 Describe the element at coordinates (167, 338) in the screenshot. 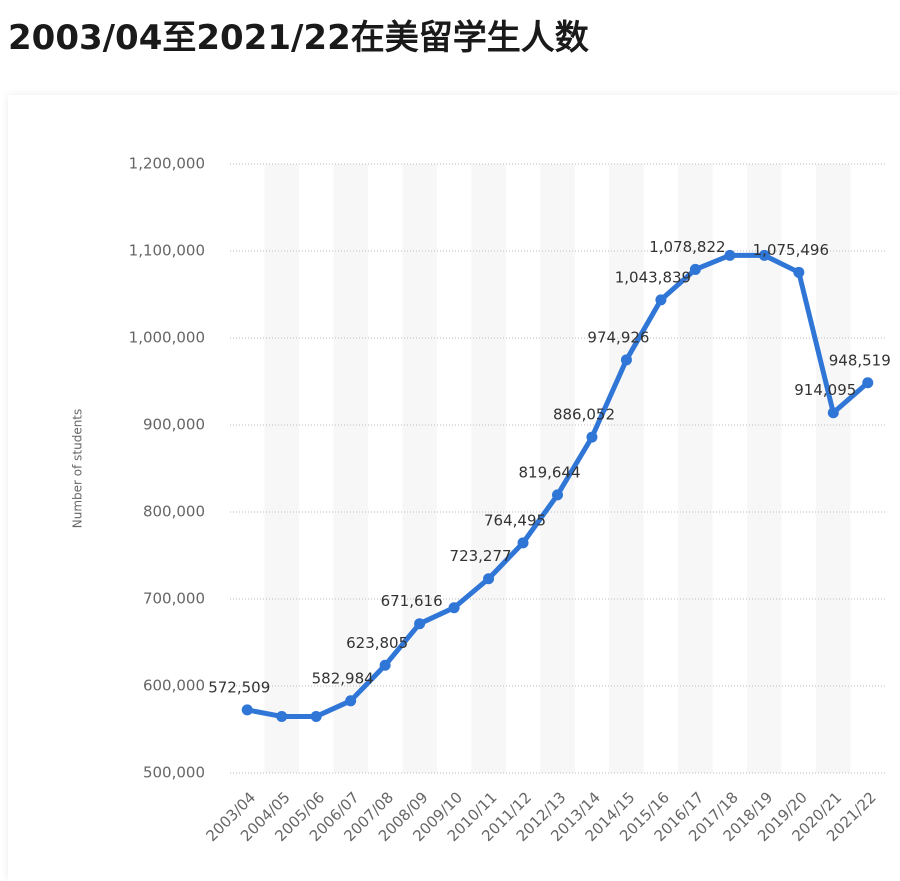

I see `y-tick-label: 1,000,000` at that location.